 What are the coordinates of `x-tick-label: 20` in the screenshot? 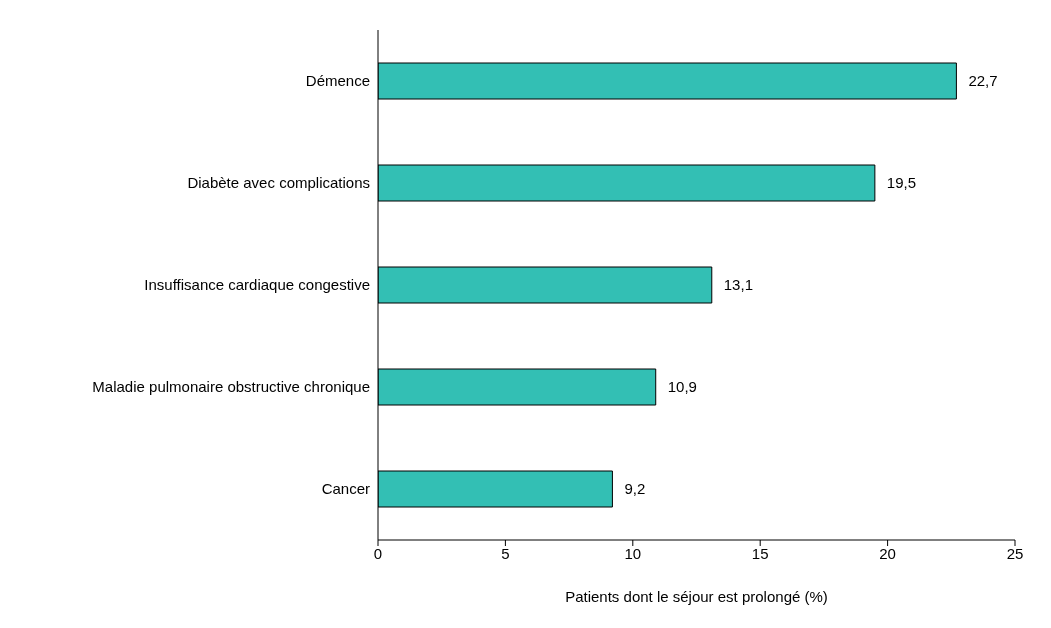 It's located at (887, 553).